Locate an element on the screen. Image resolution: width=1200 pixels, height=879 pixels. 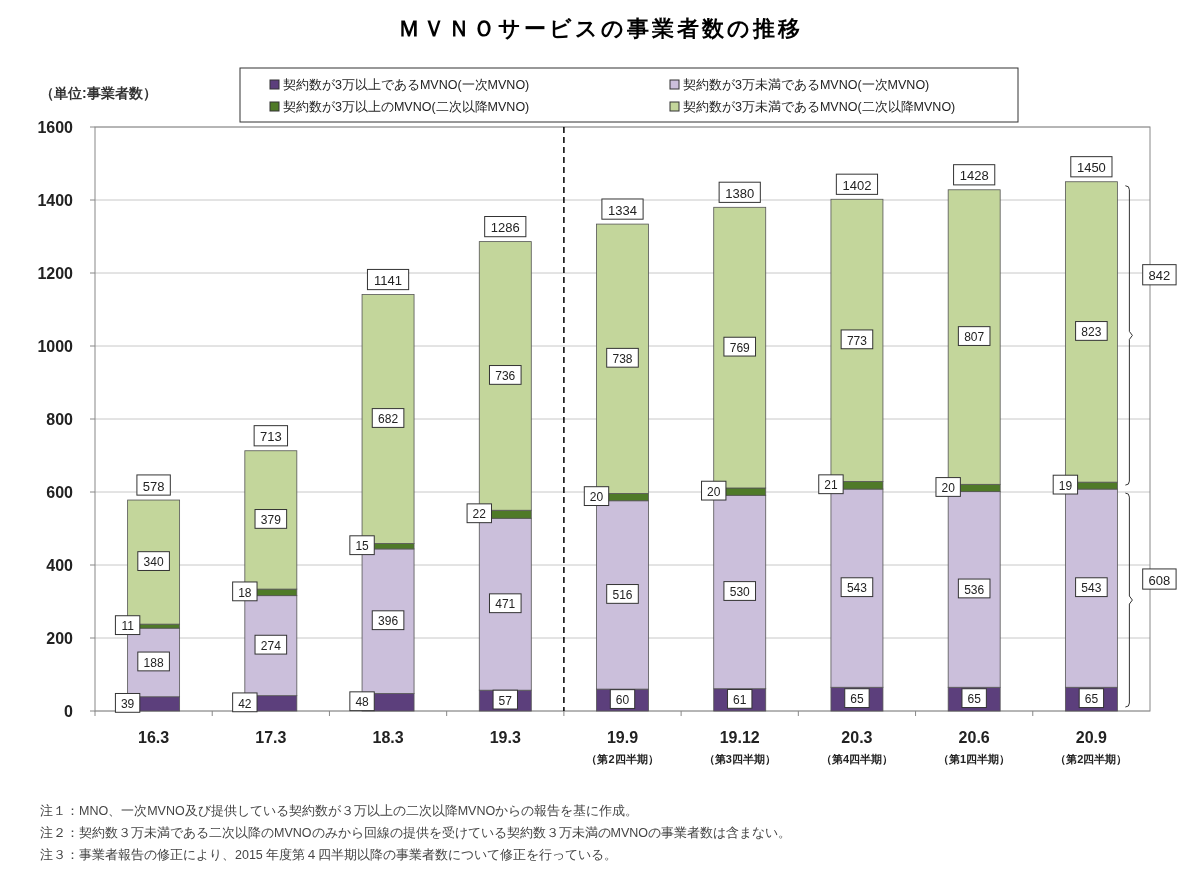
data-label: 682 is located at coordinates (388, 419).